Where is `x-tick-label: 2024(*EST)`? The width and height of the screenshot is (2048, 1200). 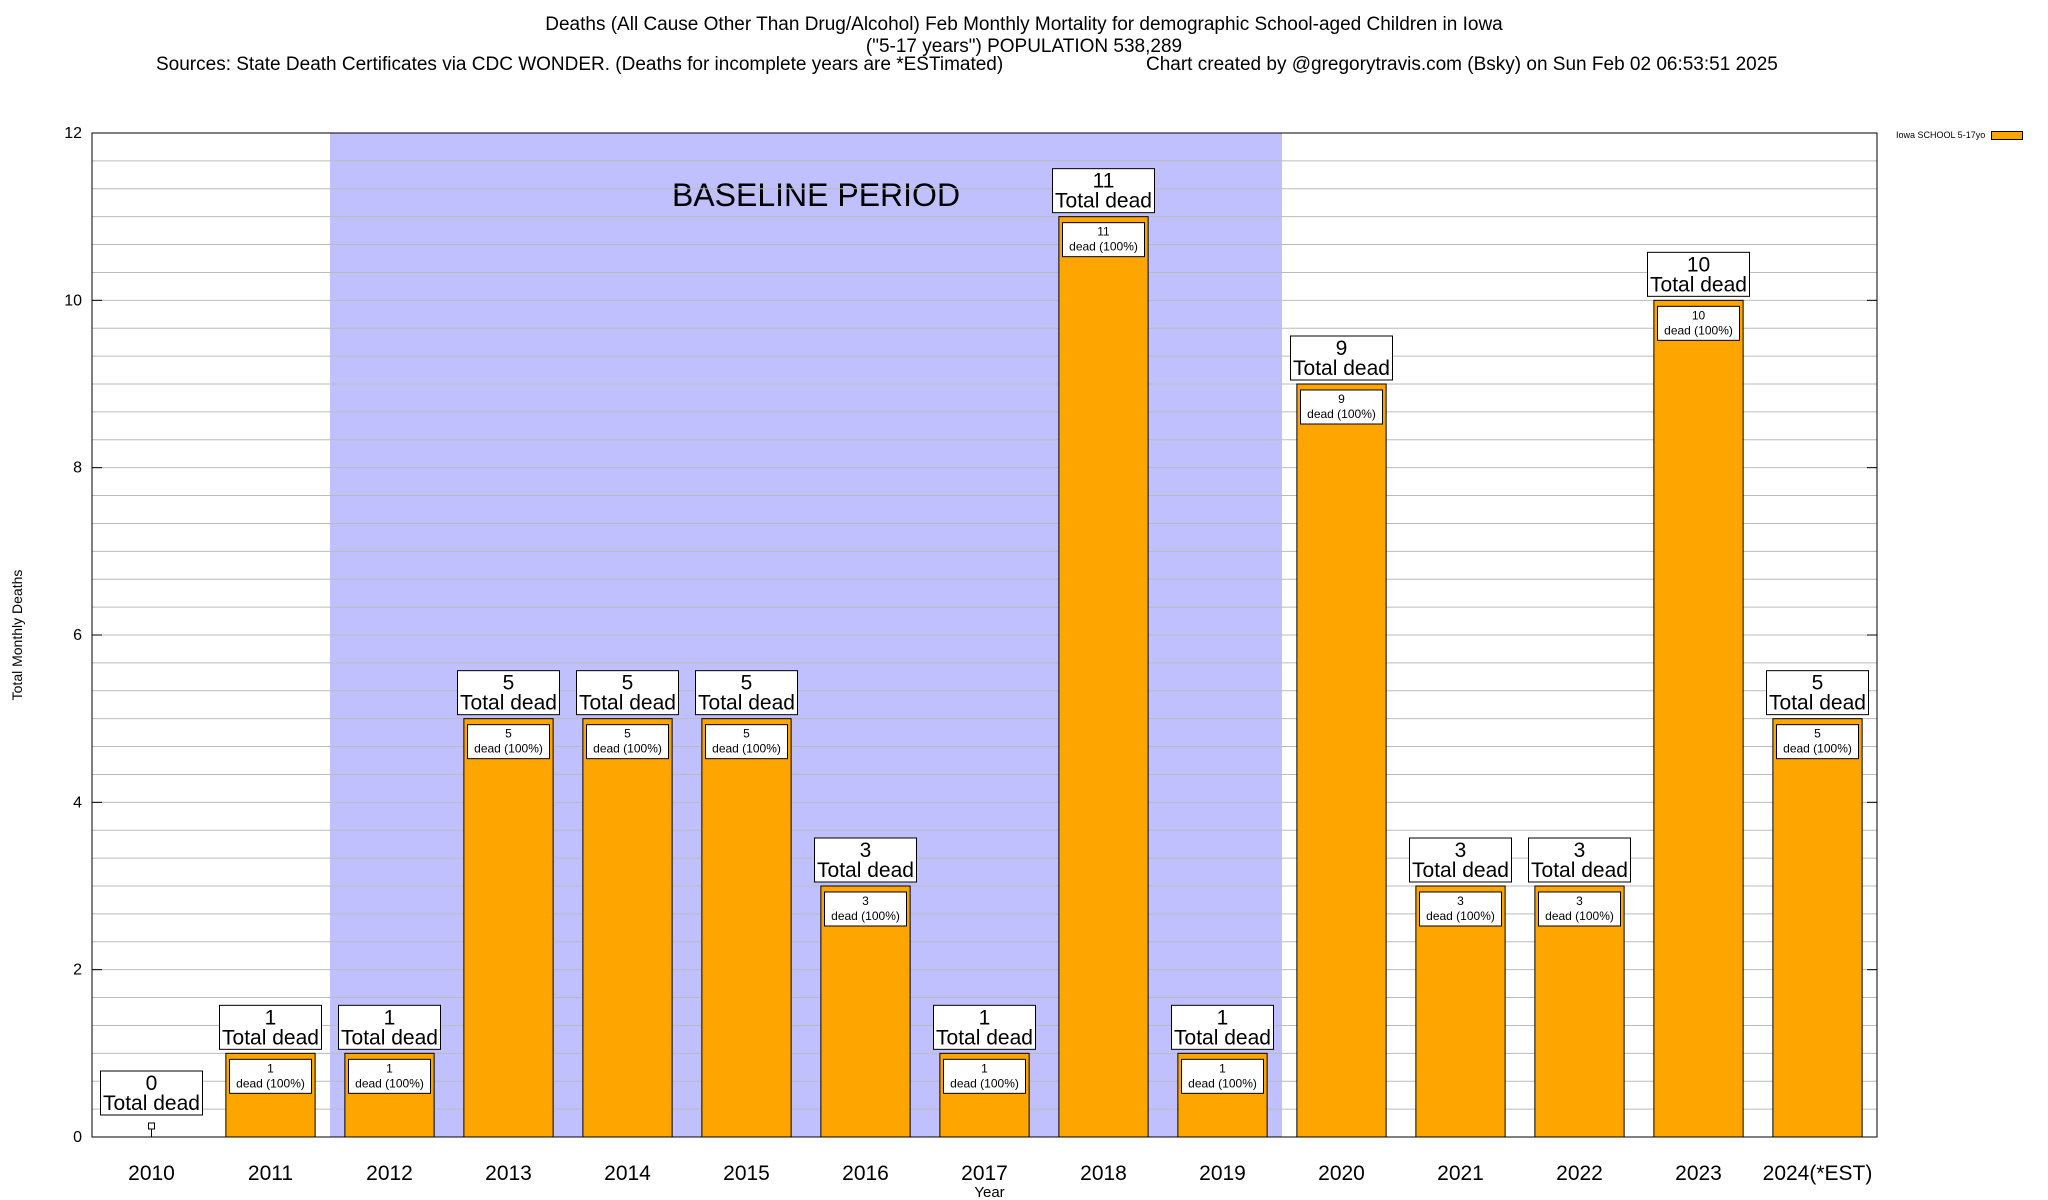 x-tick-label: 2024(*EST) is located at coordinates (1818, 1173).